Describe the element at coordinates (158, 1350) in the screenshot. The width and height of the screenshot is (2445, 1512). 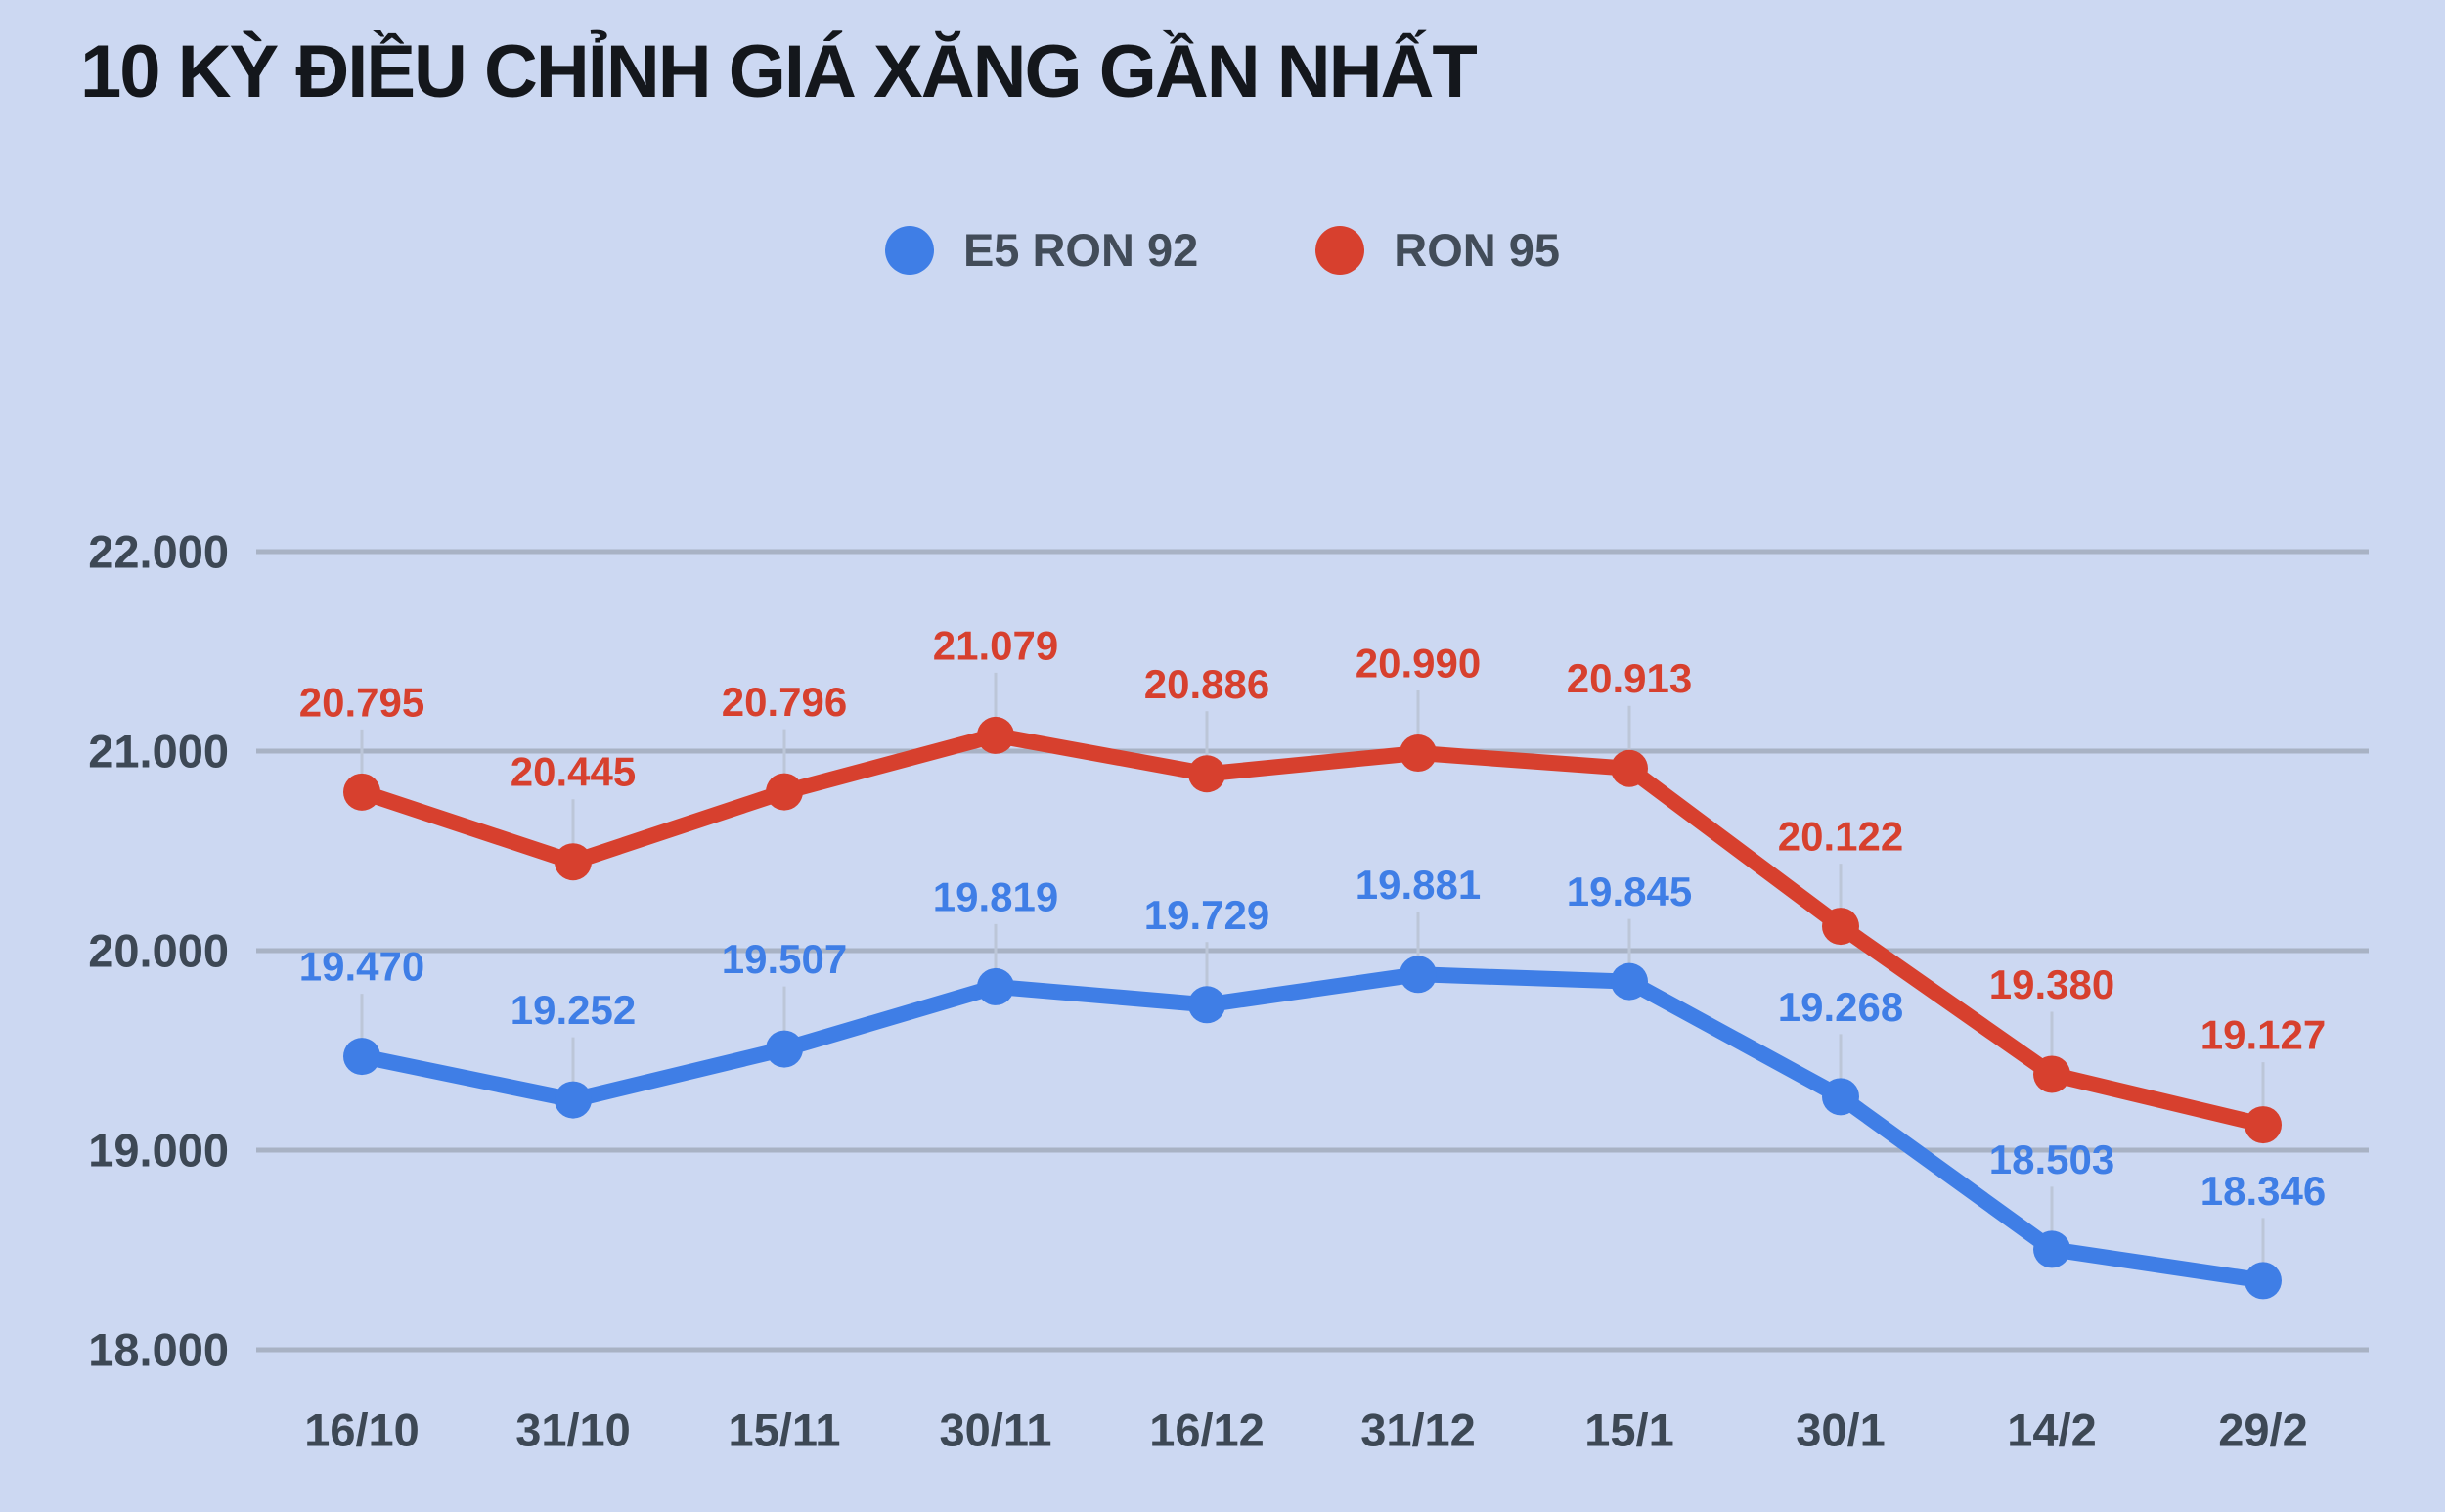
I see `y-axis-label: 18.000` at that location.